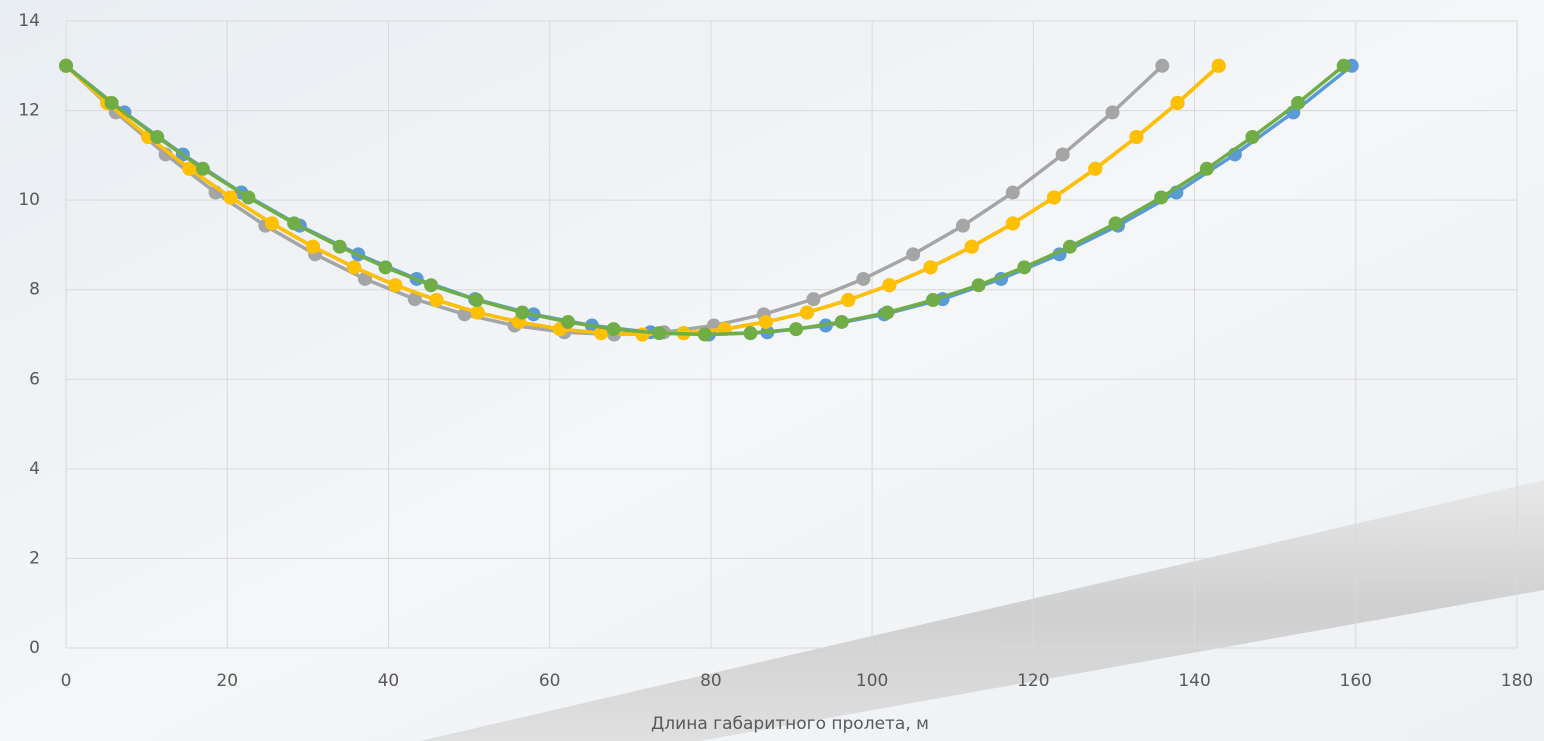 Image resolution: width=1544 pixels, height=741 pixels. Describe the element at coordinates (790, 724) in the screenshot. I see `x-axis-title: Длина габаритного пролета, м` at that location.